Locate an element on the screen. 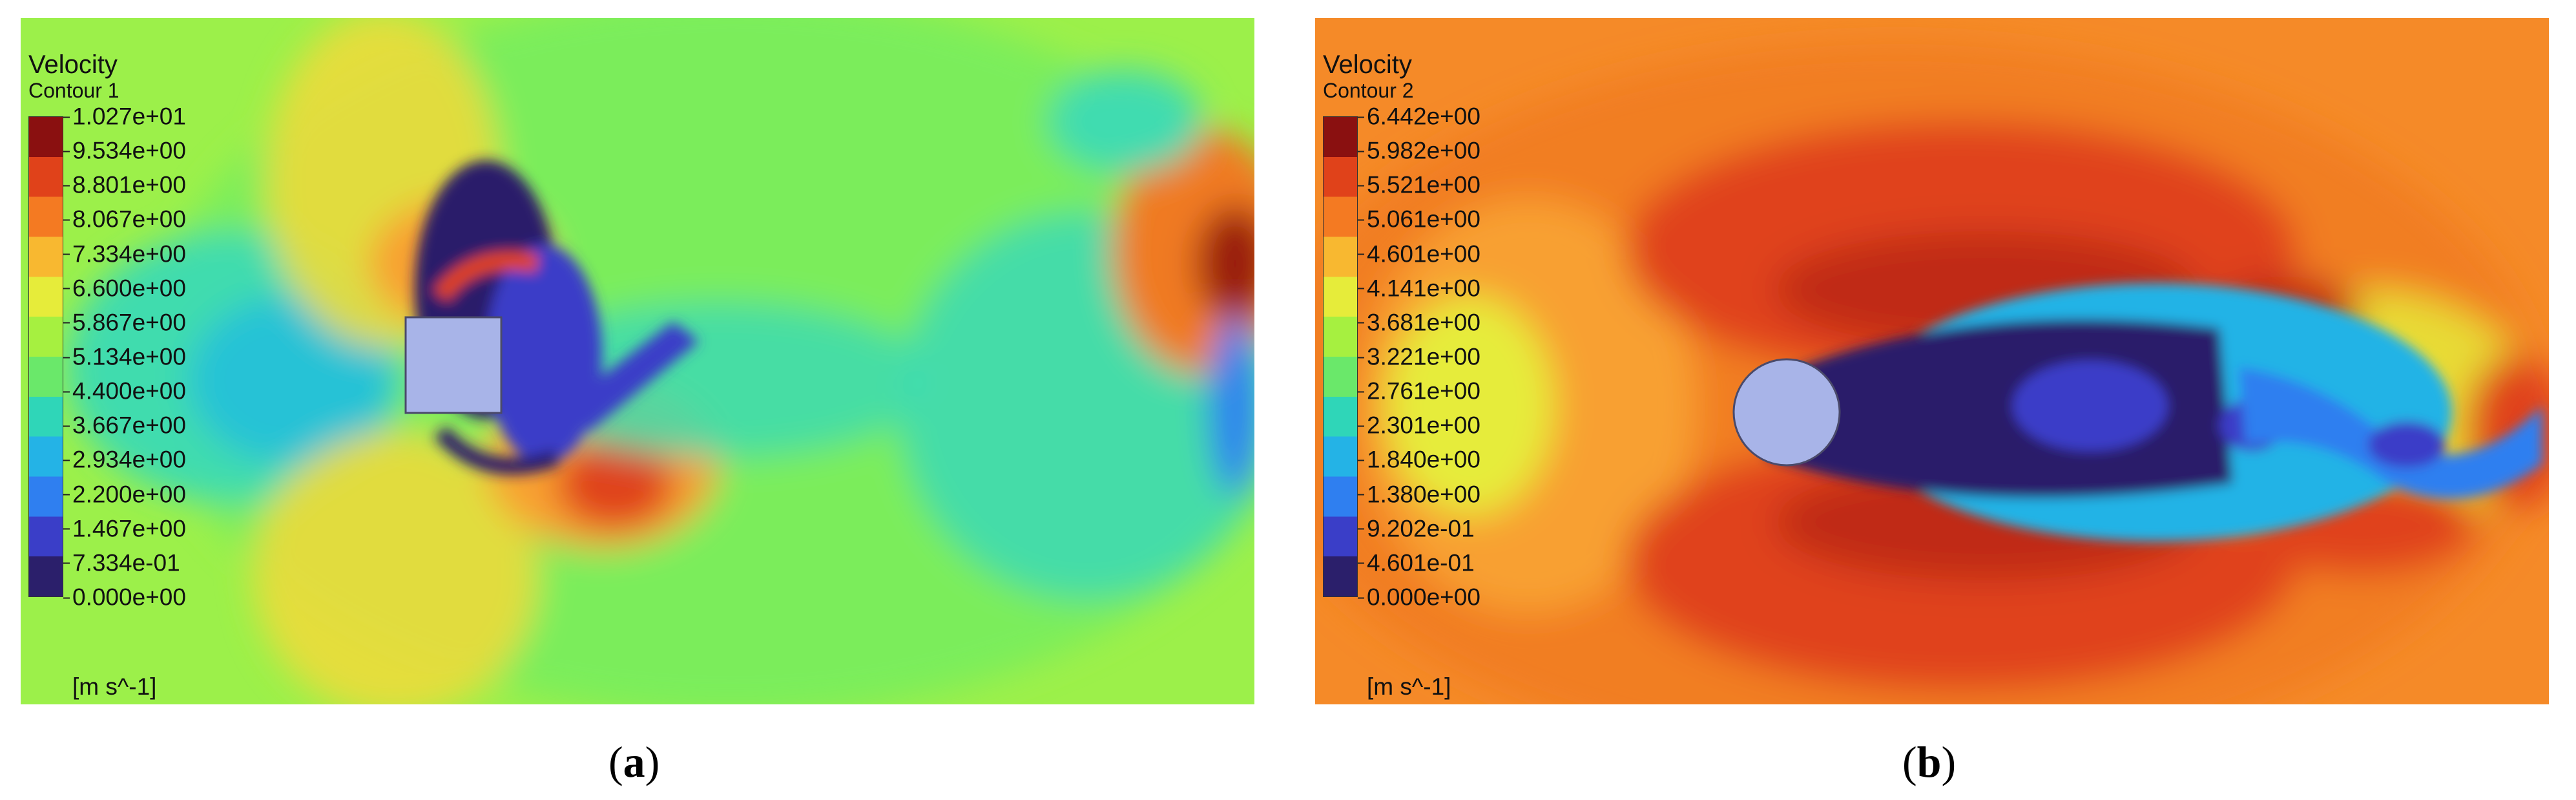 This screenshot has height=800, width=2576. legend-subtitle: Contour 1 is located at coordinates (73, 91).